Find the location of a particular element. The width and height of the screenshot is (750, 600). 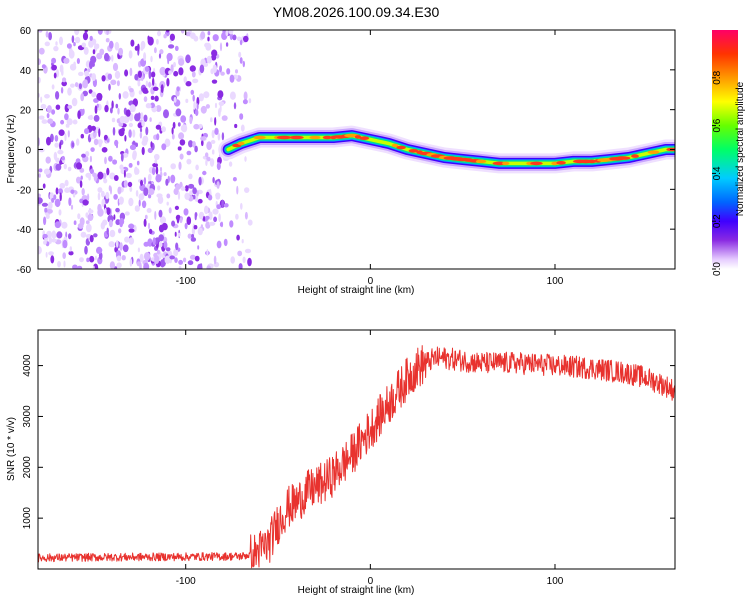

x-tick-label: -100 is located at coordinates (186, 581).